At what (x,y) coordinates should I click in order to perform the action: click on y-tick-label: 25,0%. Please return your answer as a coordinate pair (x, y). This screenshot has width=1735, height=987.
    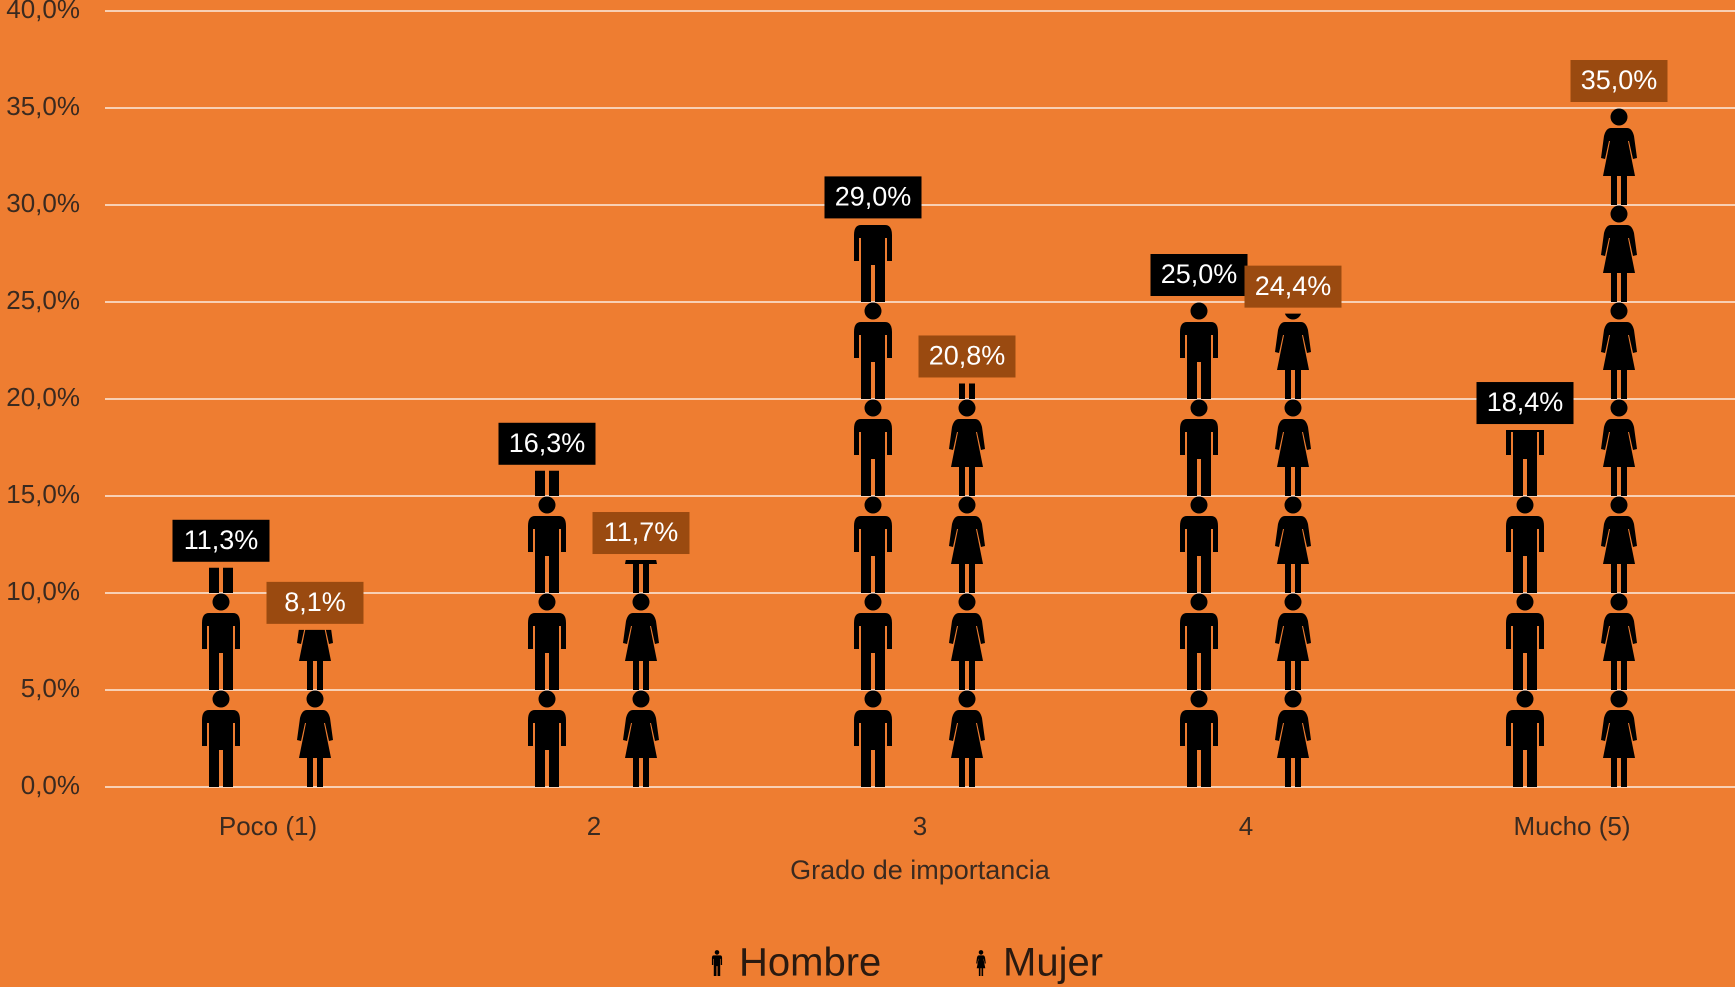
    Looking at the image, I should click on (43, 300).